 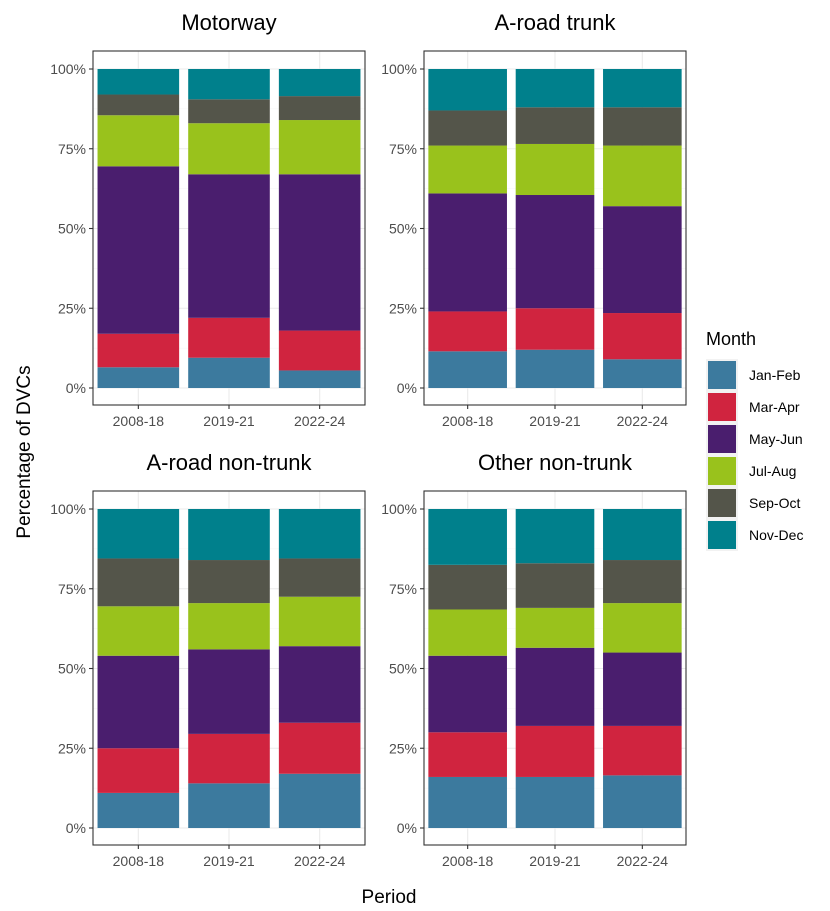 I want to click on legend-item-jan-feb: Jan-Feb, so click(x=753, y=375).